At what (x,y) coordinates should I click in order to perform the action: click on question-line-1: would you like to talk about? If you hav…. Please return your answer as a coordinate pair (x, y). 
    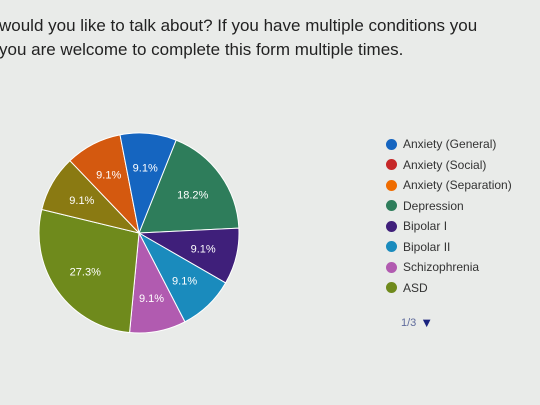
    Looking at the image, I should click on (239, 25).